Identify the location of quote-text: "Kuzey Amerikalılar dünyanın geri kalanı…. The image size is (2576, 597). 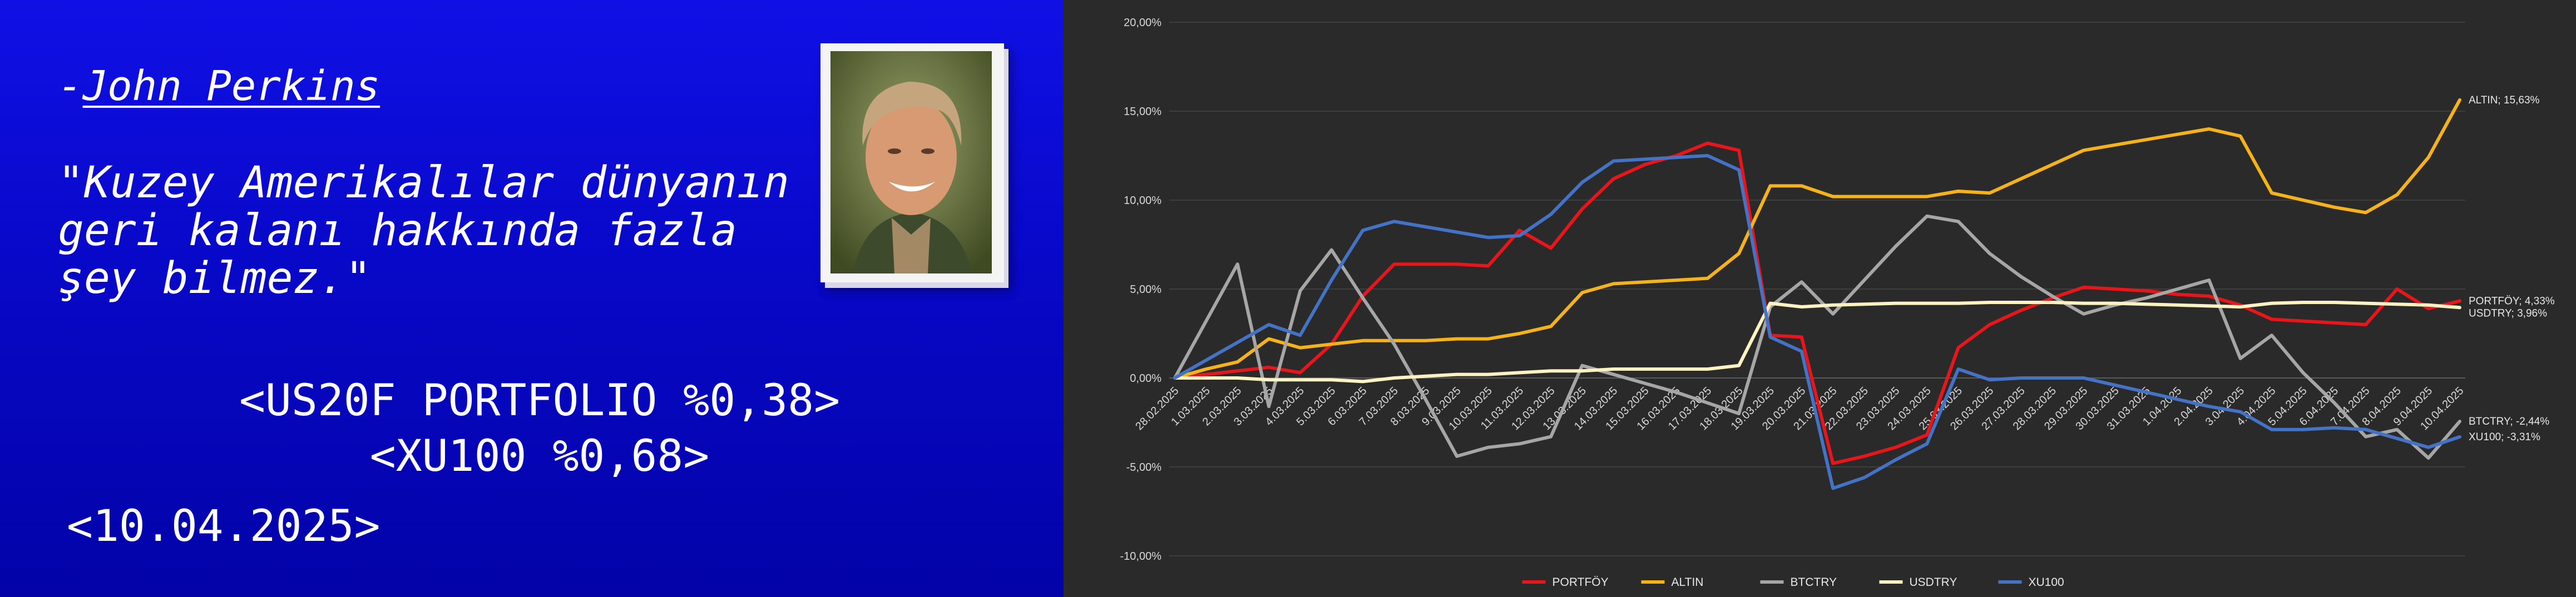
(423, 231).